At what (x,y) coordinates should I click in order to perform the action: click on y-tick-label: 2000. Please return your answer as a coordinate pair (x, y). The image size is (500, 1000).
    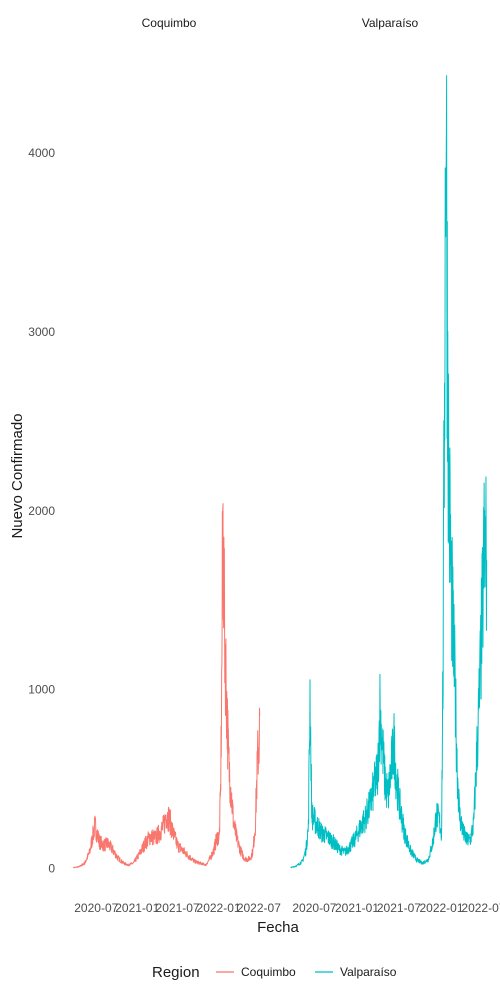
    Looking at the image, I should click on (41, 511).